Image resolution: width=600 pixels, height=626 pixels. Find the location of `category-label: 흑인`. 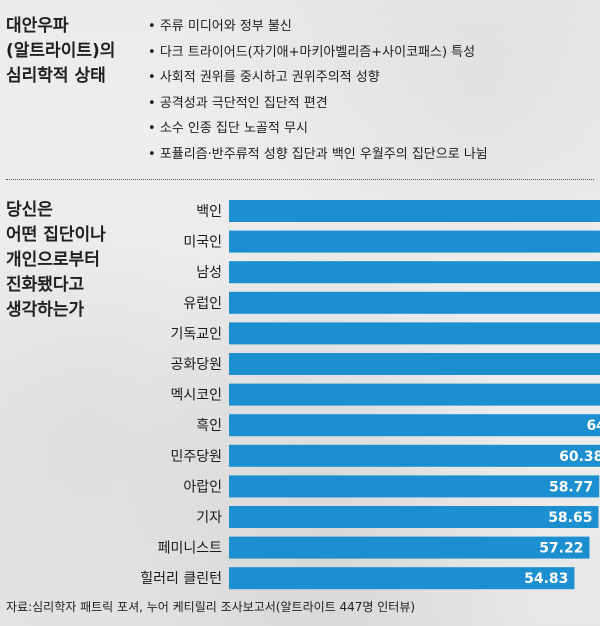

category-label: 흑인 is located at coordinates (209, 425).